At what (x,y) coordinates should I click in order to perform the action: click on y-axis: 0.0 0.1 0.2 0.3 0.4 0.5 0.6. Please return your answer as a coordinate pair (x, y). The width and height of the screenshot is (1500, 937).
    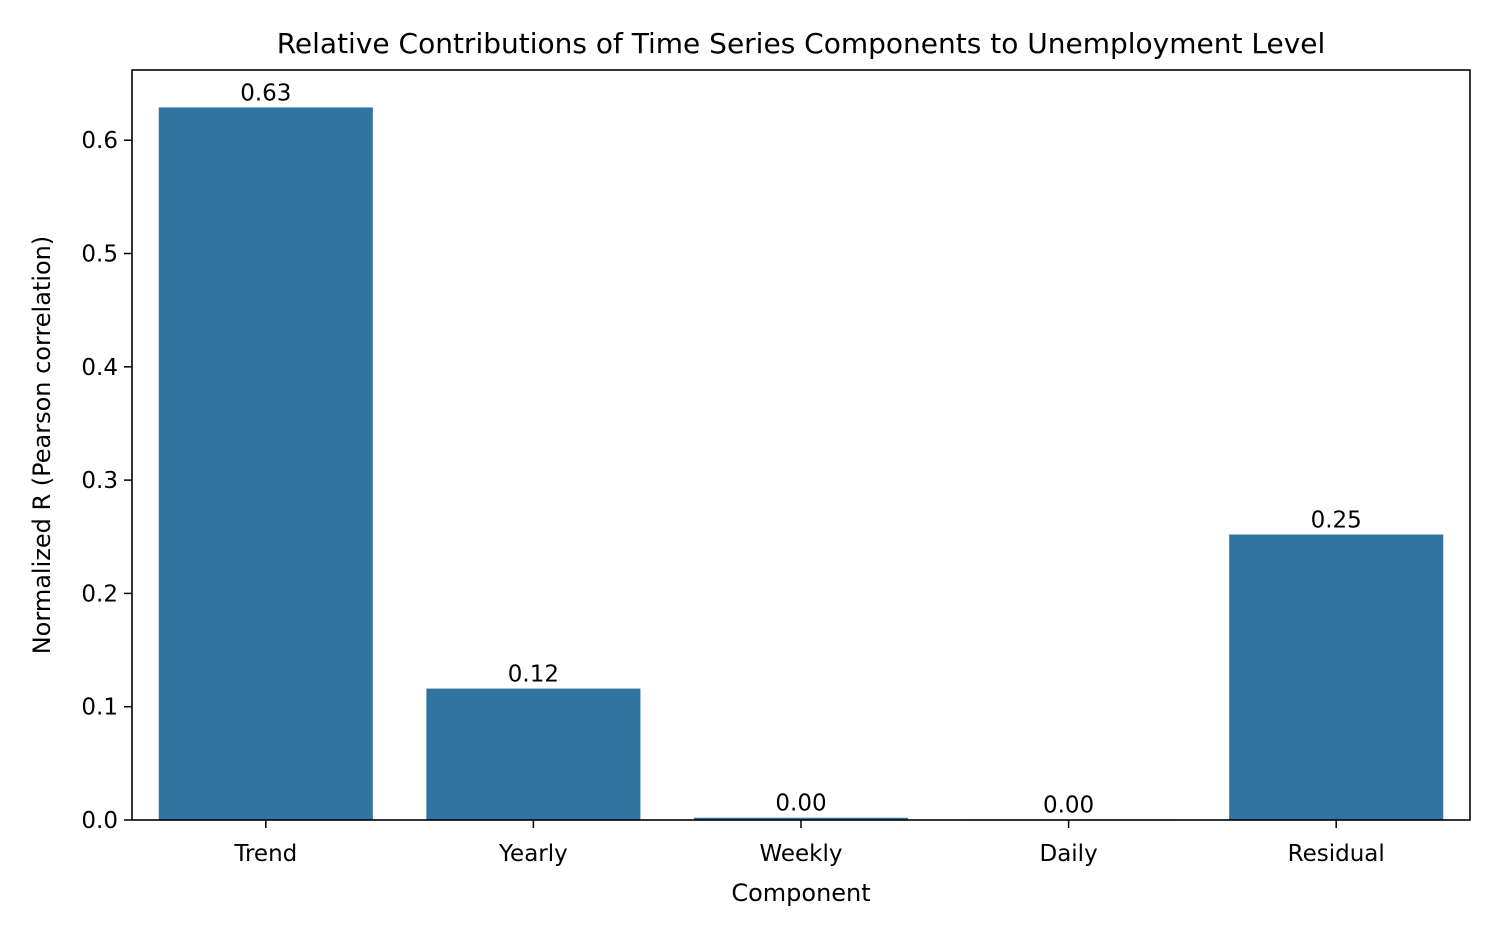
    Looking at the image, I should click on (106, 481).